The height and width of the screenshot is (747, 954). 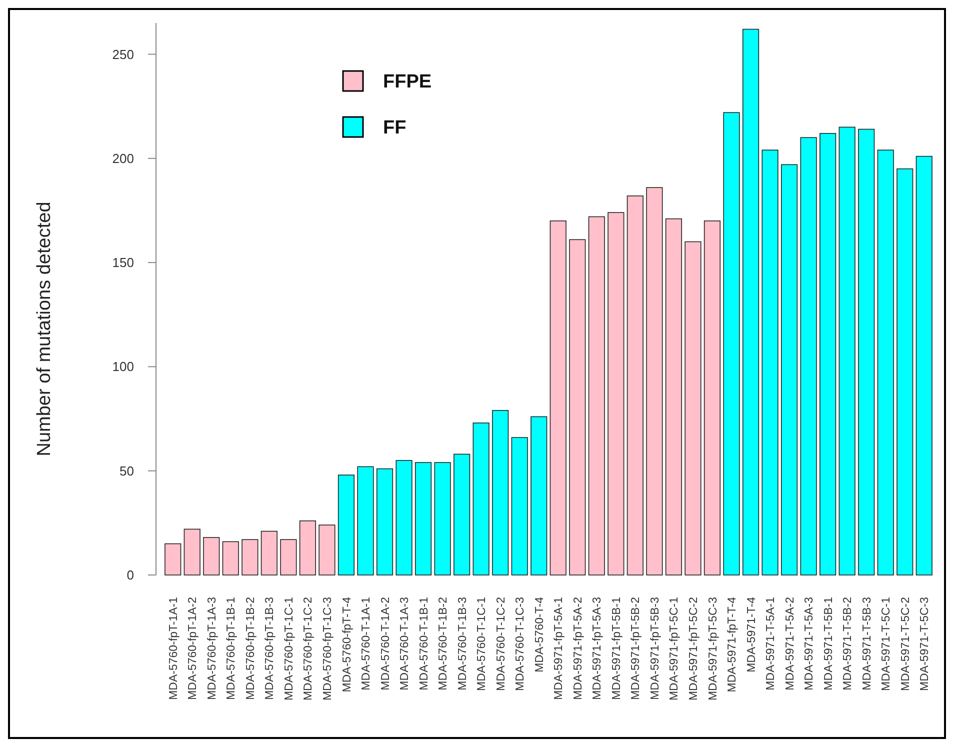 I want to click on x-tick-label: MDA-5971-fpT-5B-1, so click(x=616, y=648).